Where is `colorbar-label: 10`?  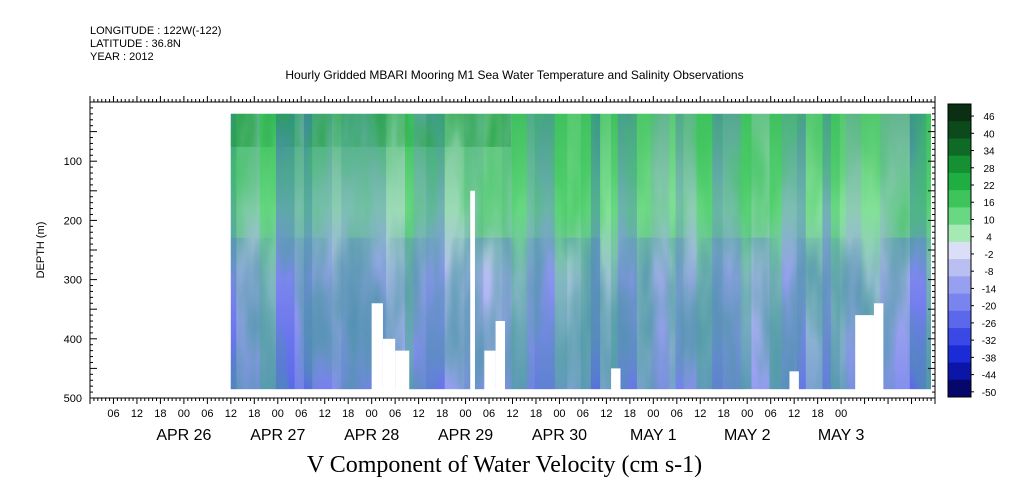 colorbar-label: 10 is located at coordinates (989, 220).